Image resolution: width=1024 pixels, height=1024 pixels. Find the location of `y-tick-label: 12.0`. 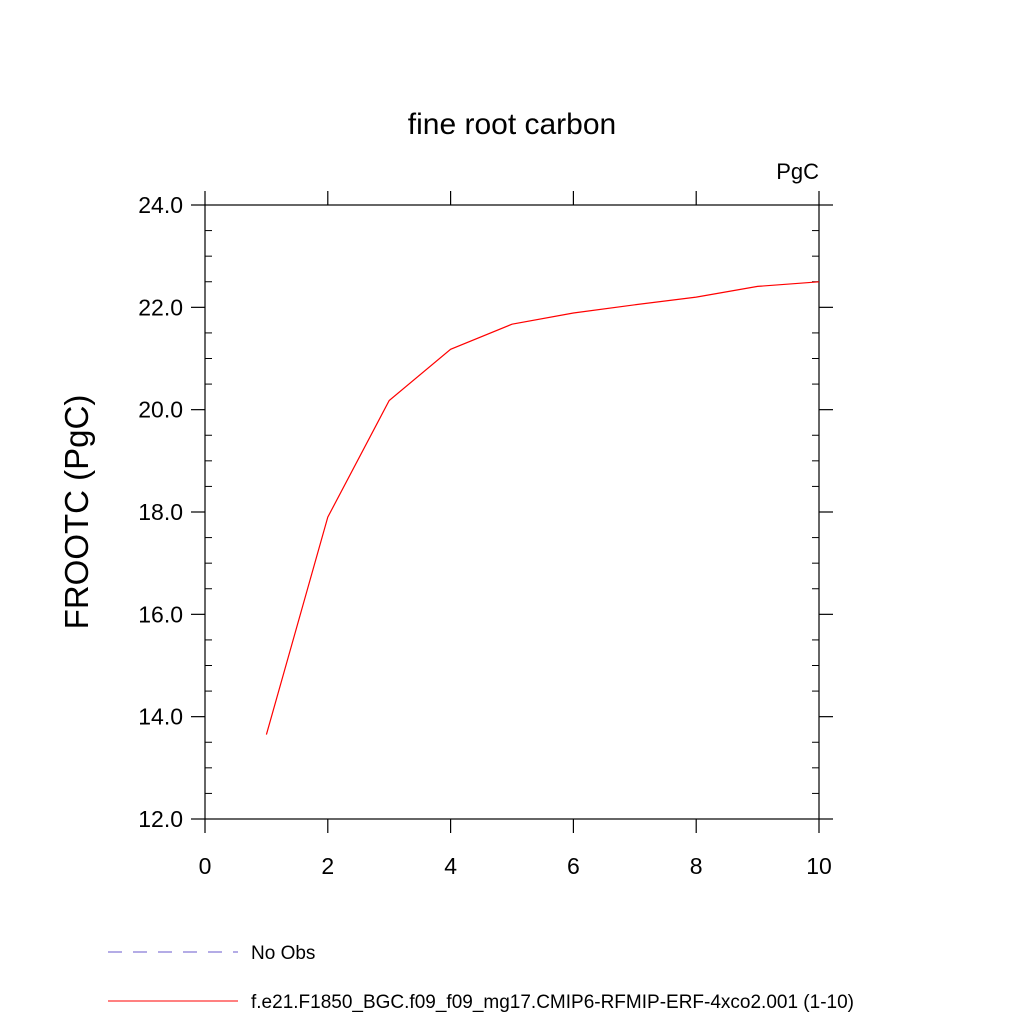

y-tick-label: 12.0 is located at coordinates (160, 819).